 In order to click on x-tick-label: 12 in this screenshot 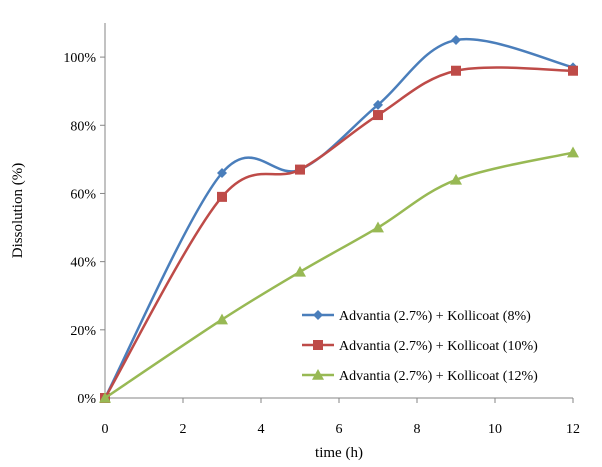, I will do `click(573, 429)`.